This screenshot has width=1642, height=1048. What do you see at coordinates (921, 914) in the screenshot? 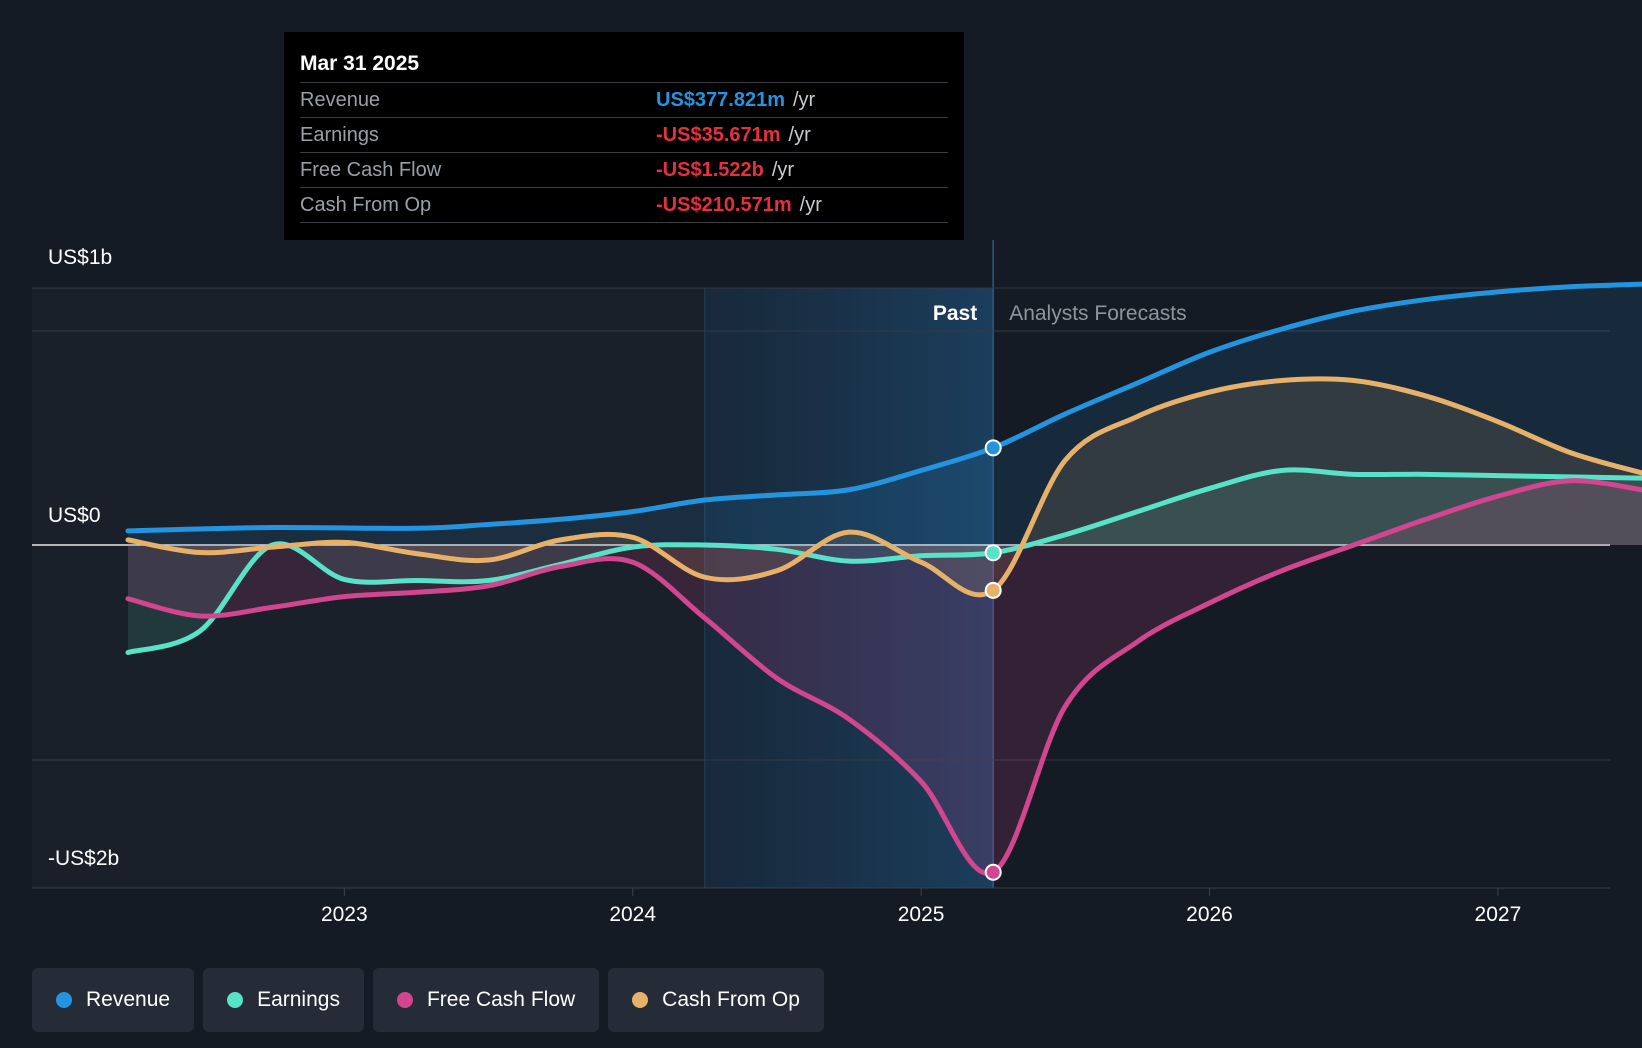
I see `x-tick-label: 2025` at bounding box center [921, 914].